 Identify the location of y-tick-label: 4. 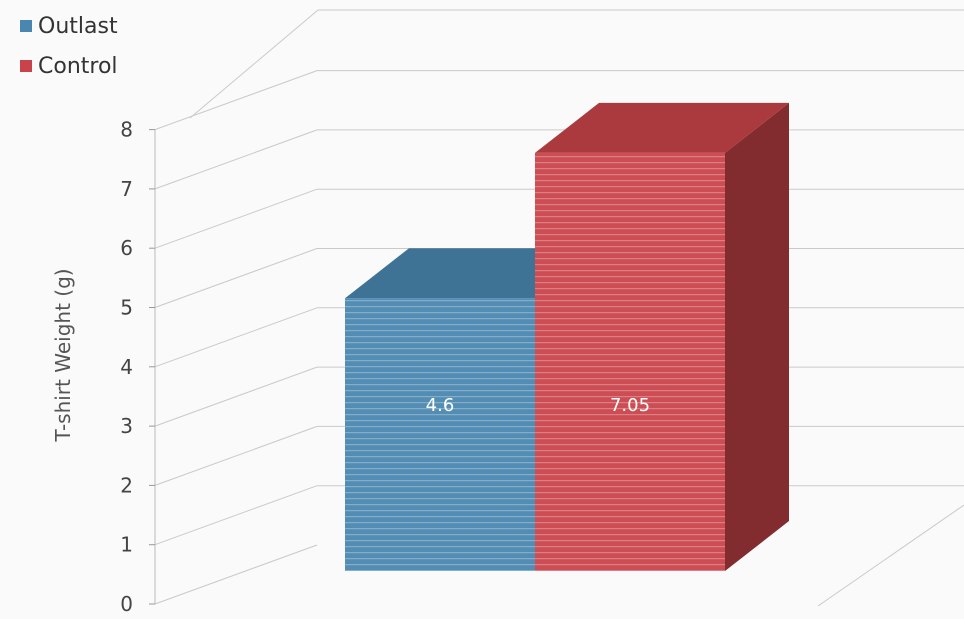
(126, 367).